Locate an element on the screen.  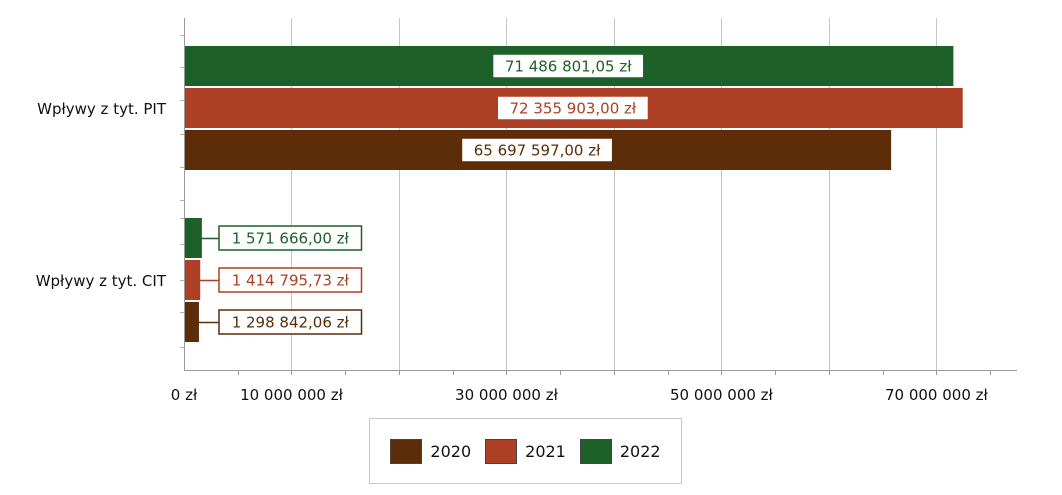
chart-legend: 2020 2021 2022 is located at coordinates (525, 451).